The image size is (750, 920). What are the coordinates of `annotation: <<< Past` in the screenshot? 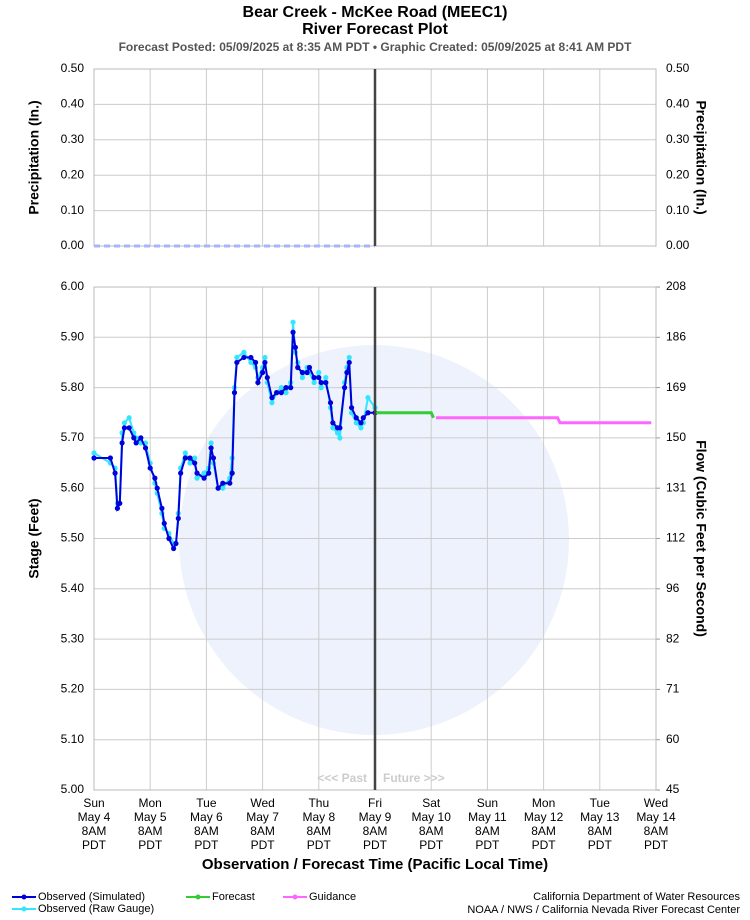 It's located at (342, 778).